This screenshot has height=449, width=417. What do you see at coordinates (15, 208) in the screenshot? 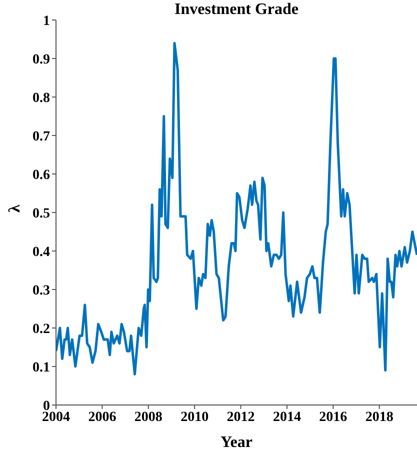
I see `y-axis-title: λ` at bounding box center [15, 208].